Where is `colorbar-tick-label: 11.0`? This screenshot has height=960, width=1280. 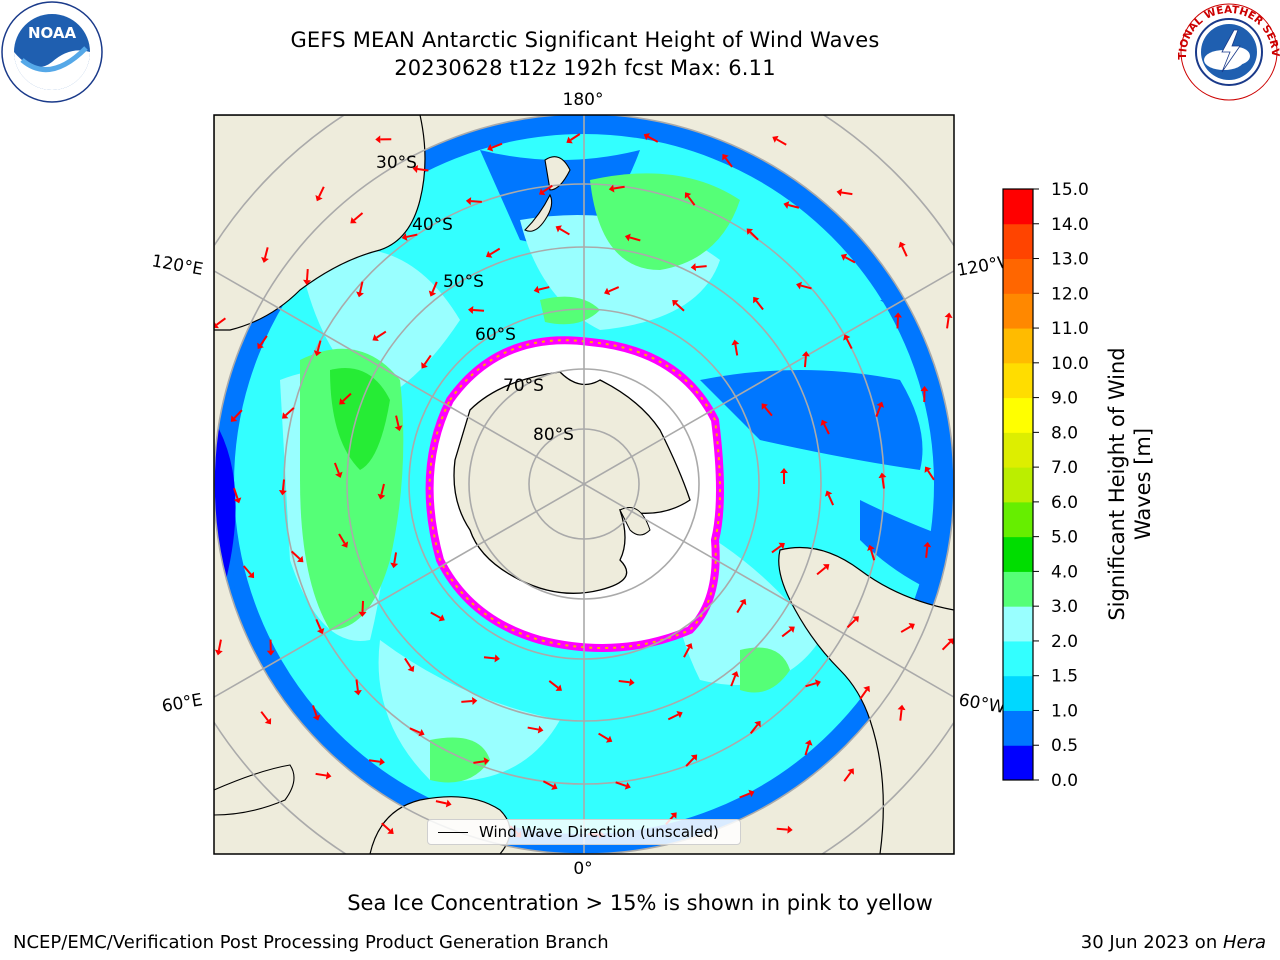 colorbar-tick-label: 11.0 is located at coordinates (1070, 329).